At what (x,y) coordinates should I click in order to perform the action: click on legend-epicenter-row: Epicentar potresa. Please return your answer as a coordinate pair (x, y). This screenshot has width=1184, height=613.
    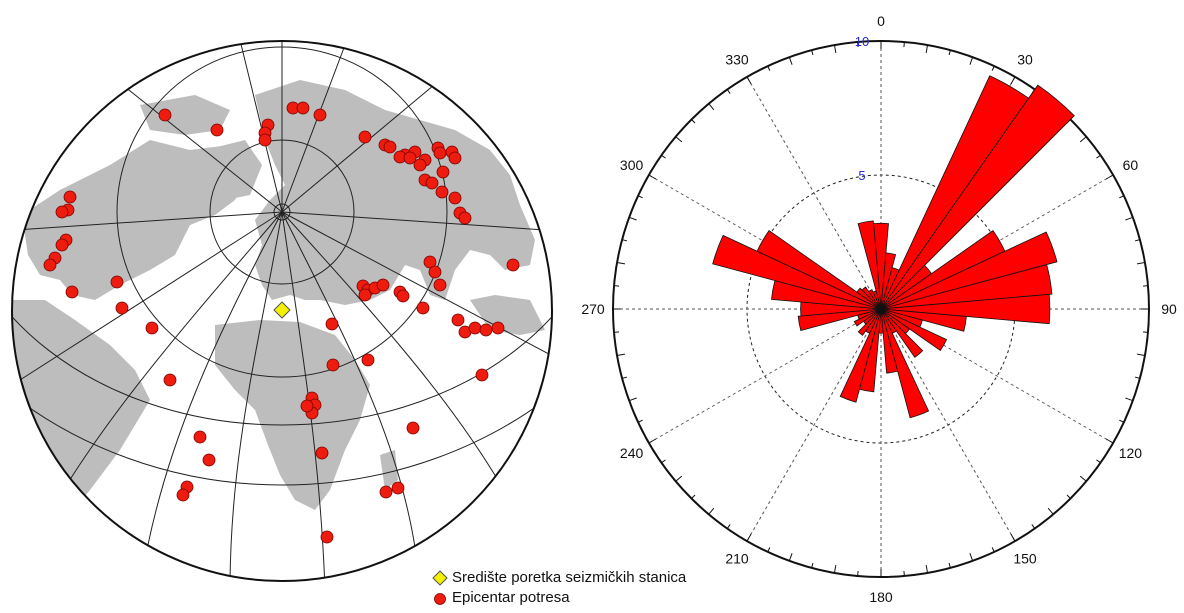
    Looking at the image, I should click on (558, 598).